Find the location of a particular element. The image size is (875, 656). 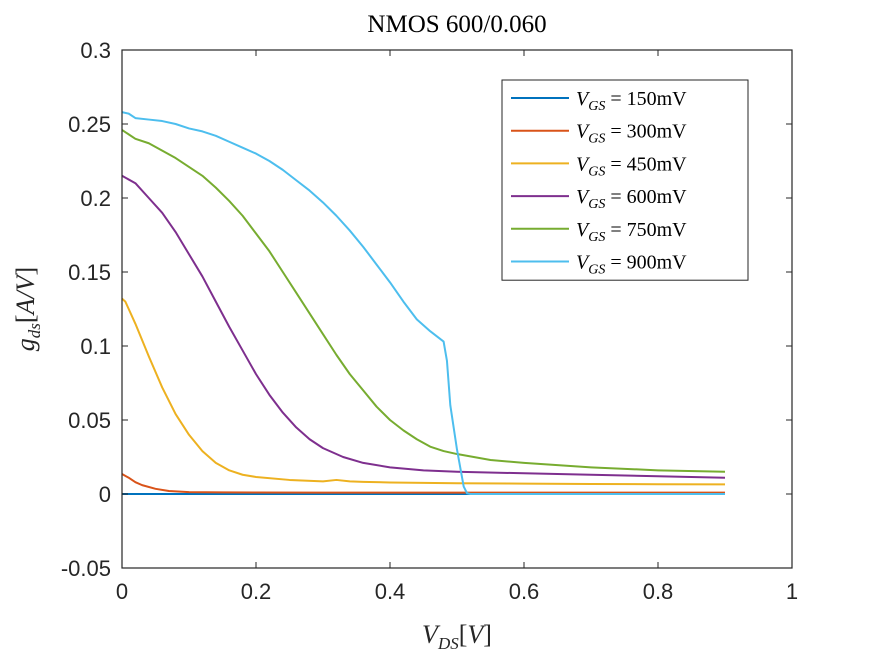

legend-entry-3: VGS = 450mV is located at coordinates (631, 166).